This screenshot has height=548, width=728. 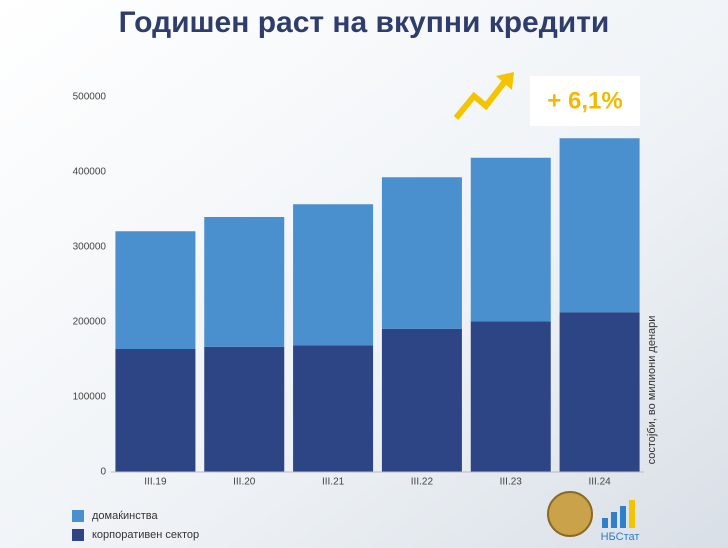 What do you see at coordinates (620, 537) in the screenshot?
I see `logo-text: НБСтат` at bounding box center [620, 537].